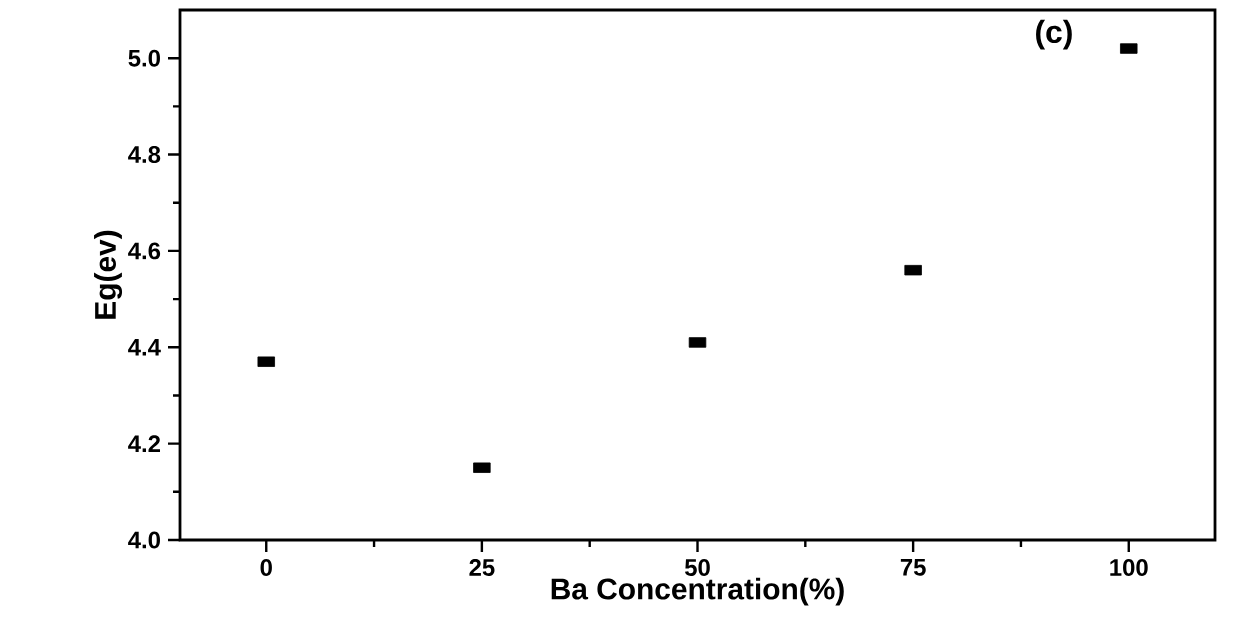 The width and height of the screenshot is (1251, 623). What do you see at coordinates (108, 274) in the screenshot?
I see `y-axis-title: Eg(ev)` at bounding box center [108, 274].